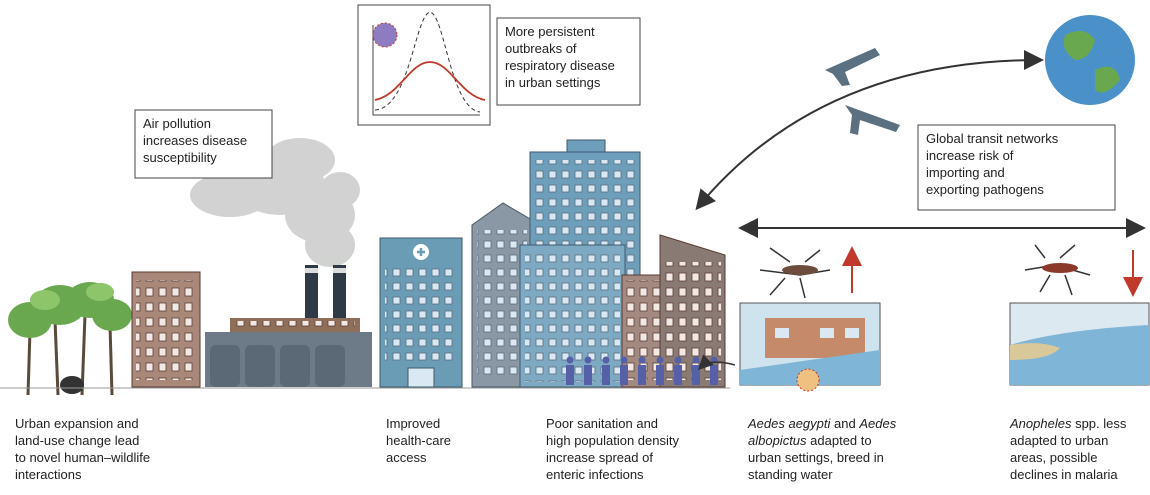 This screenshot has width=1150, height=495. Describe the element at coordinates (1053, 457) in the screenshot. I see `caption-text: areas, possible` at that location.